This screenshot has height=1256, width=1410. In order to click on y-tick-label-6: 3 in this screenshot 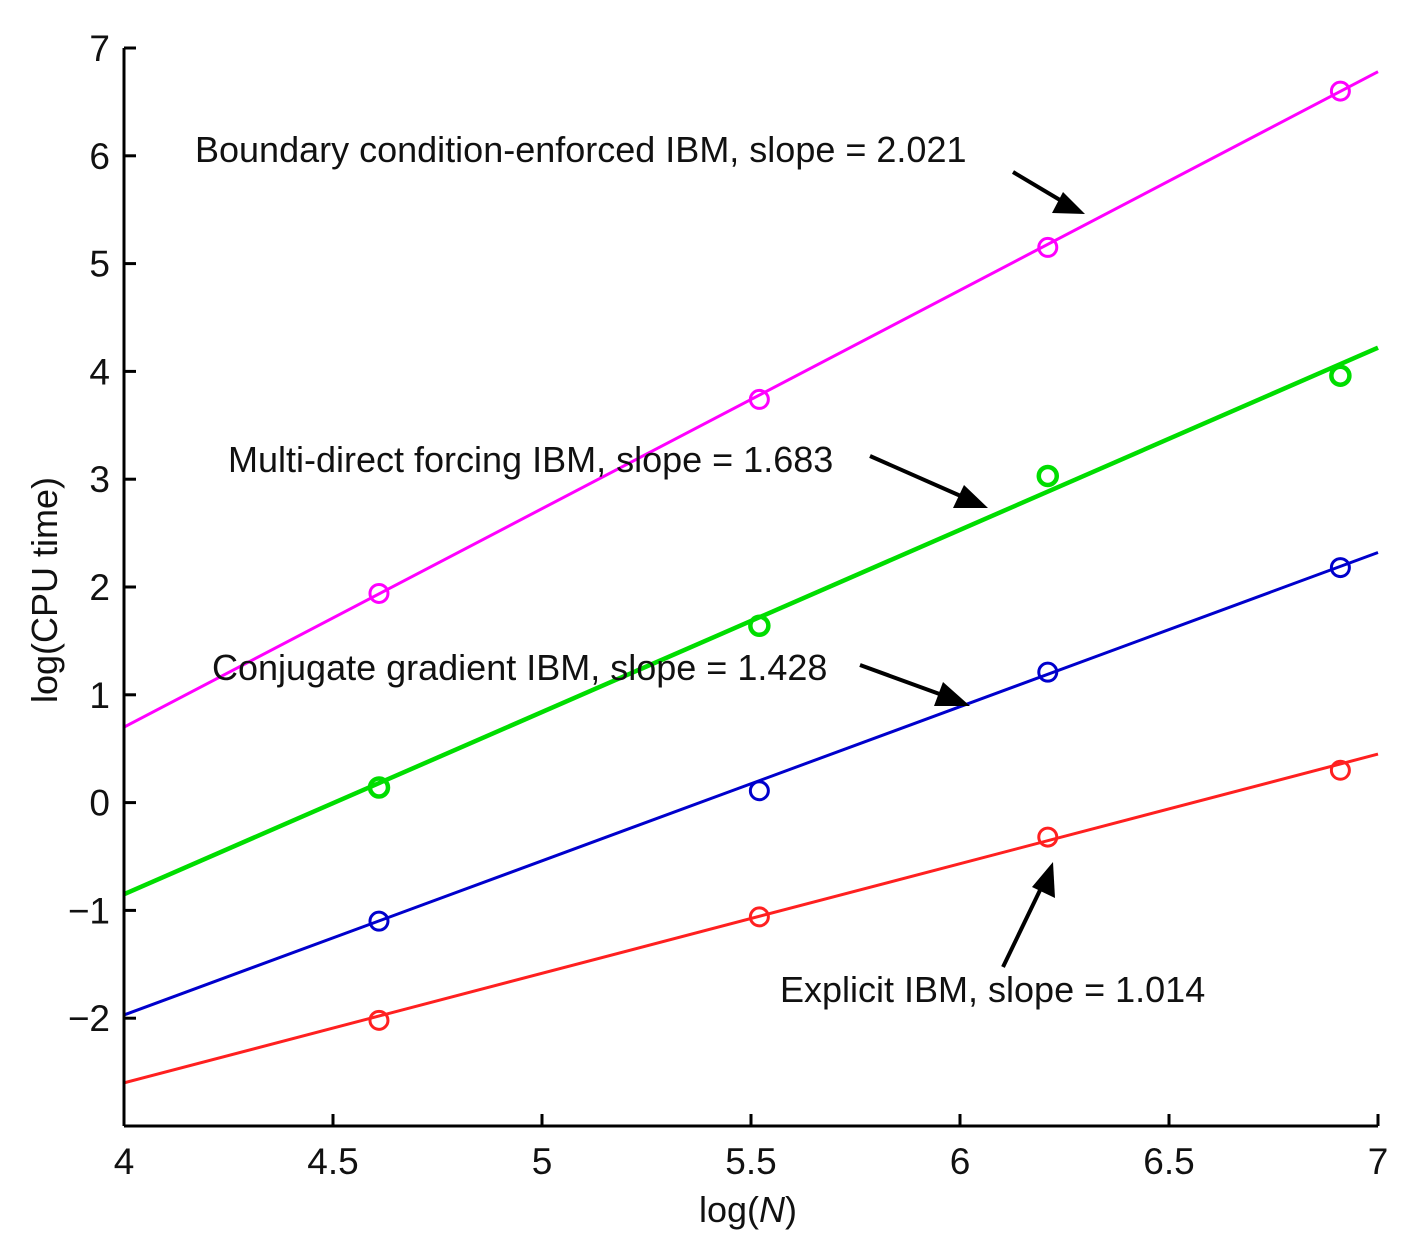, I will do `click(99, 479)`.